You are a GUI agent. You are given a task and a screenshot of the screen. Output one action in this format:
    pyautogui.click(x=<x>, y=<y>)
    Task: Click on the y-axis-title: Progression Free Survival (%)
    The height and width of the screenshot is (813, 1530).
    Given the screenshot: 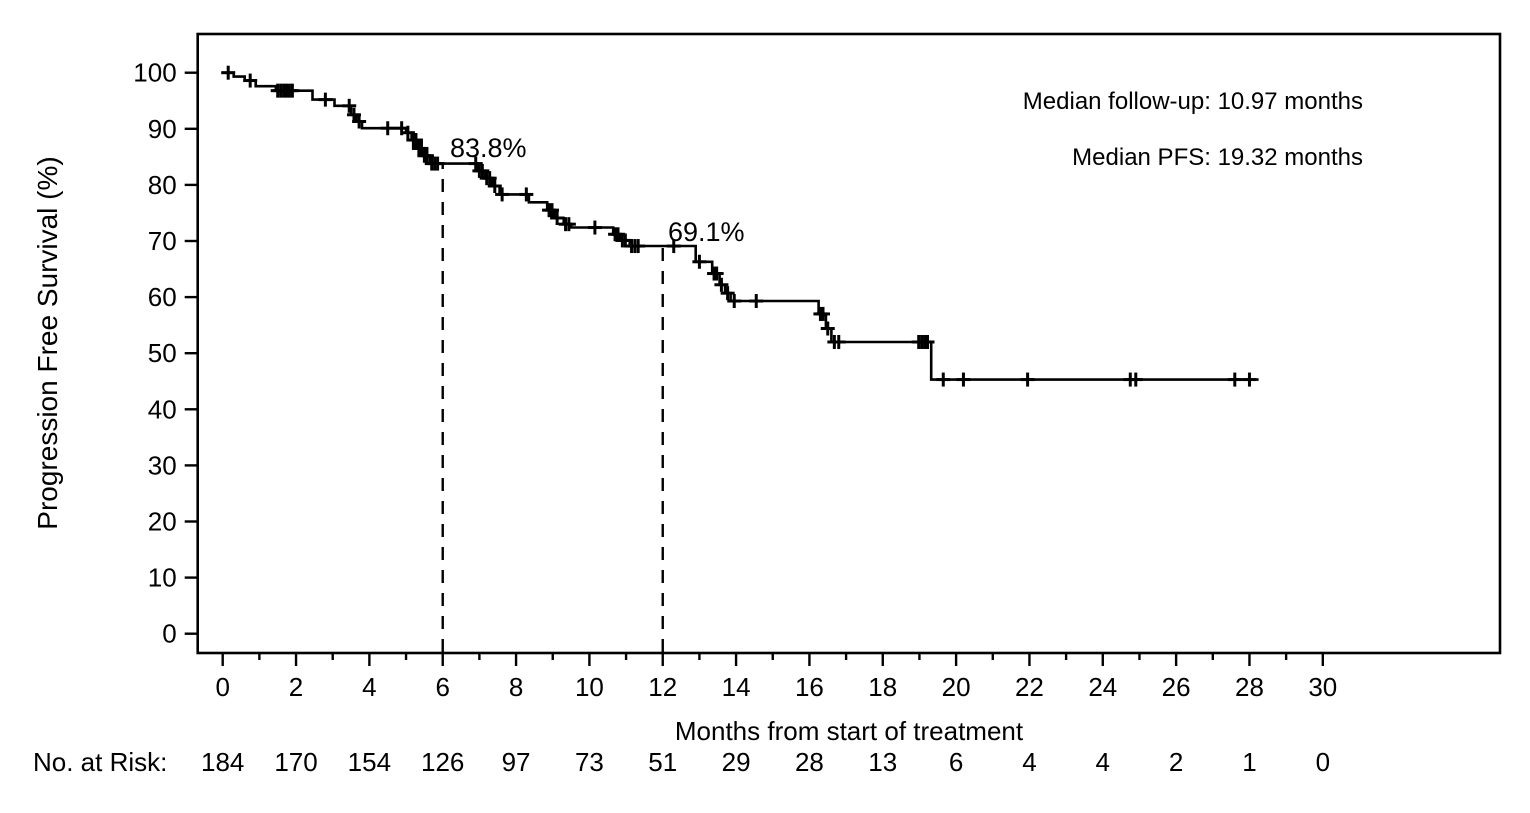 What is the action you would take?
    pyautogui.click(x=47, y=342)
    